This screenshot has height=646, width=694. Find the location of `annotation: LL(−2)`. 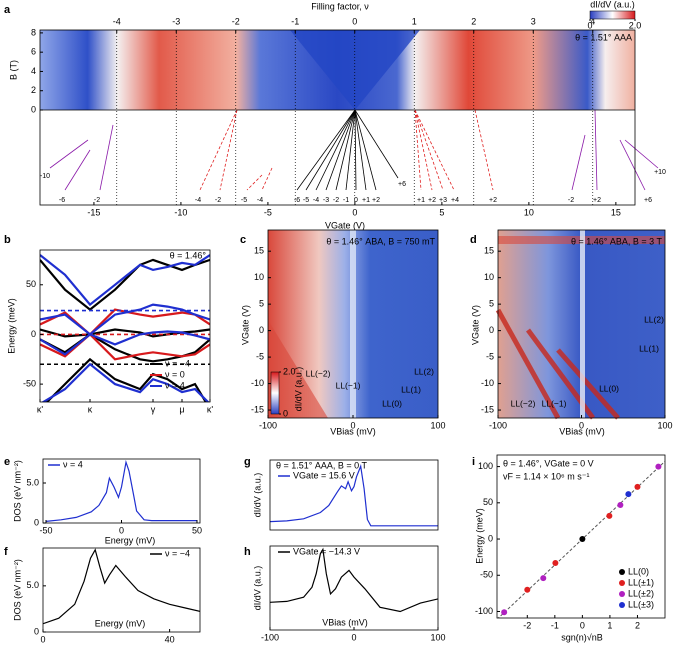

annotation: LL(−2) is located at coordinates (318, 373).